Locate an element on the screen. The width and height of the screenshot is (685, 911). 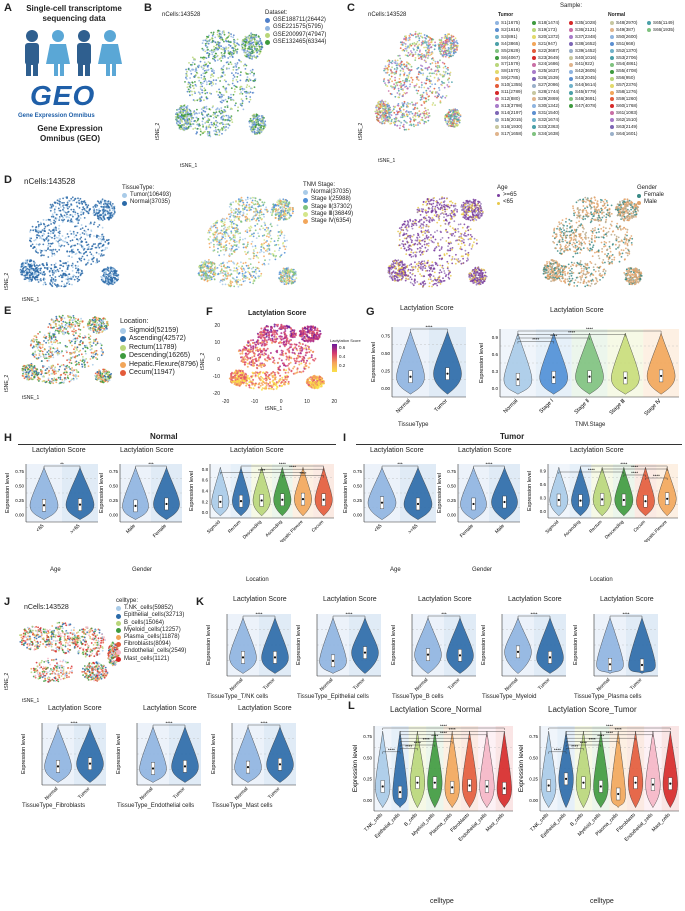
tsne-plot-gender is located at coordinates (592, 242).